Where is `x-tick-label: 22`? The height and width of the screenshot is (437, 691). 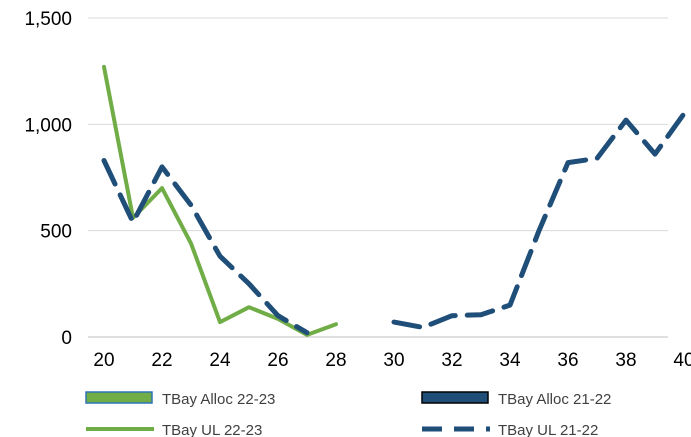
x-tick-label: 22 is located at coordinates (161, 360).